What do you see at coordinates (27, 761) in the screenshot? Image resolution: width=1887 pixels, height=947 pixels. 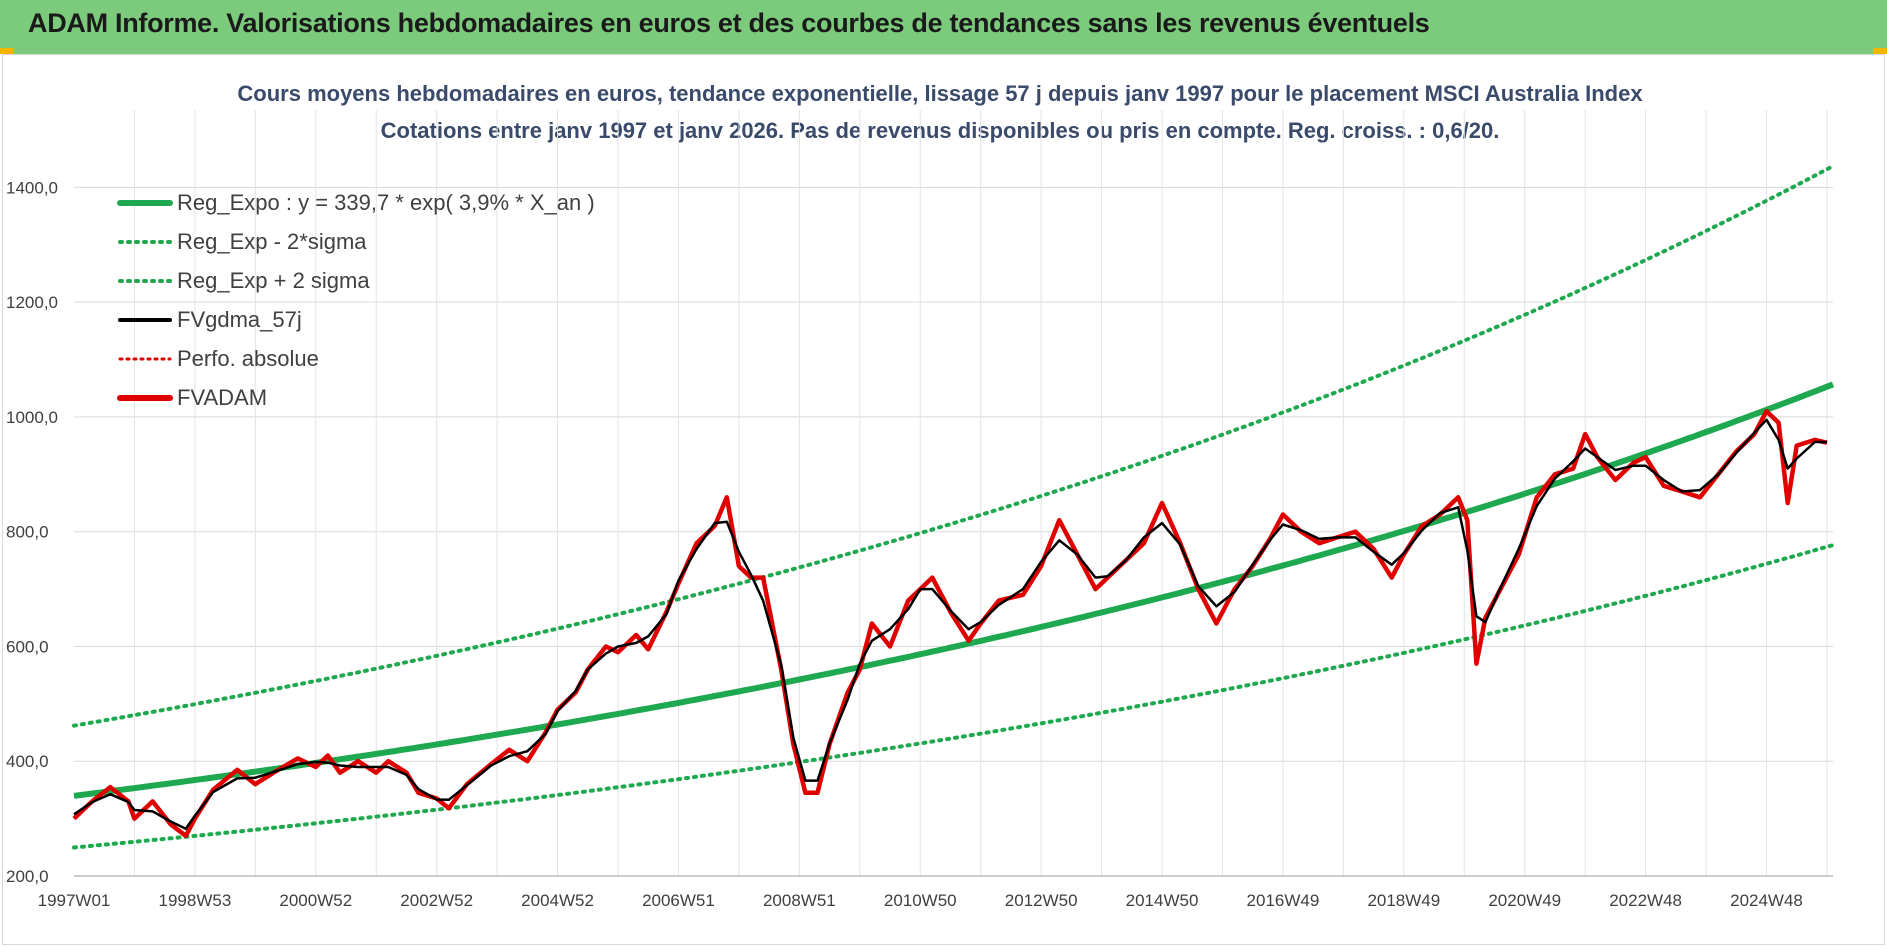 I see `y-tick-label: 400,0` at bounding box center [27, 761].